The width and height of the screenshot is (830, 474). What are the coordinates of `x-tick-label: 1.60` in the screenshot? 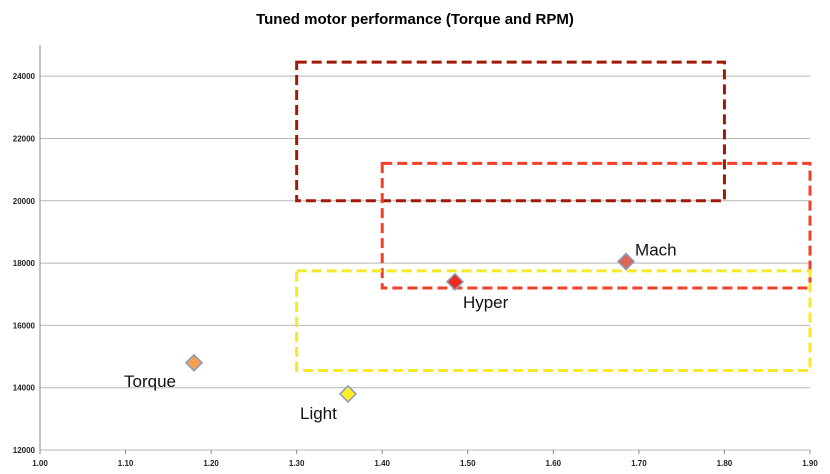 It's located at (554, 463).